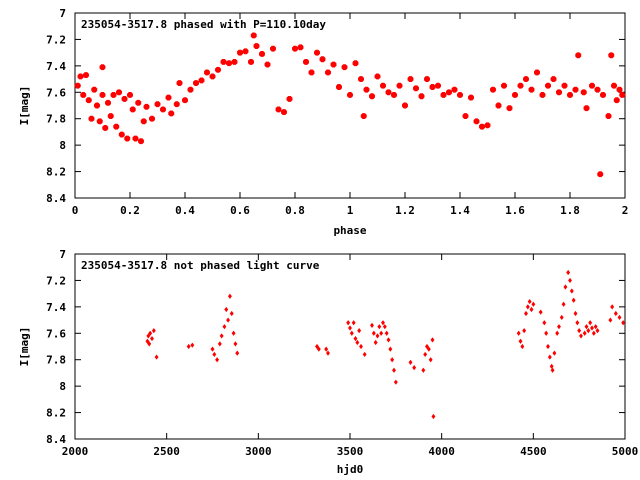  Describe the element at coordinates (349, 230) in the screenshot. I see `x-axis-label: phase` at that location.